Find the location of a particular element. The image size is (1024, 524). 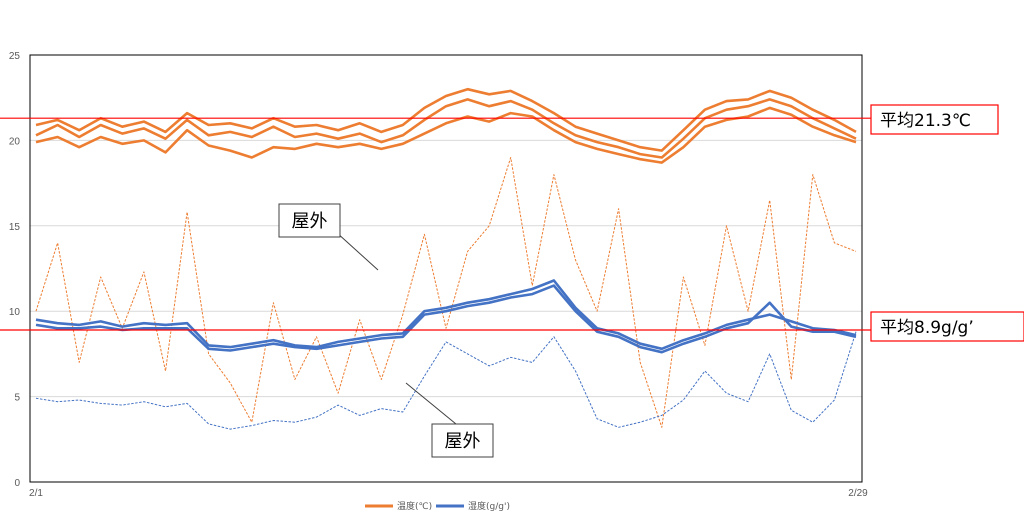

series-line-indoor-temp-b is located at coordinates (446, 128).